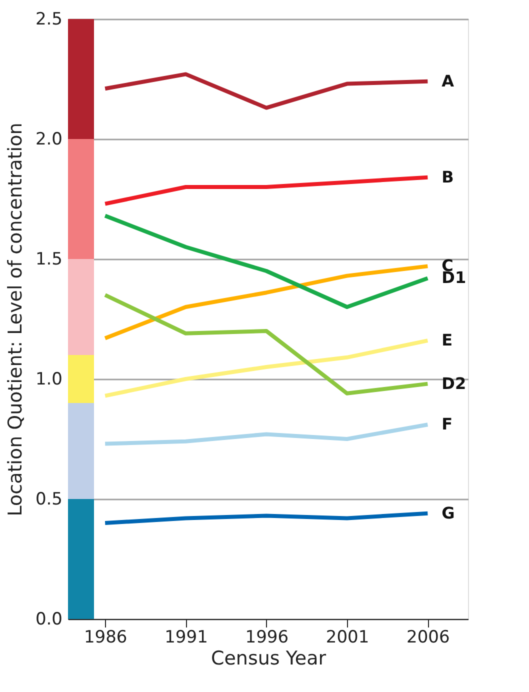  What do you see at coordinates (448, 80) in the screenshot?
I see `series-label: A` at bounding box center [448, 80].